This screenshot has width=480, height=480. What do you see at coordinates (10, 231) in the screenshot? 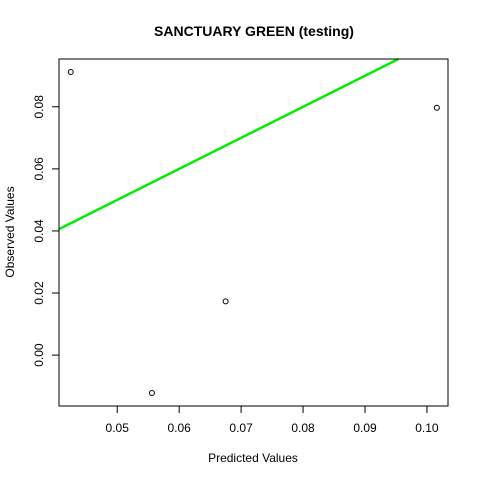
I see `y-axis-label: Observed Values` at bounding box center [10, 231].